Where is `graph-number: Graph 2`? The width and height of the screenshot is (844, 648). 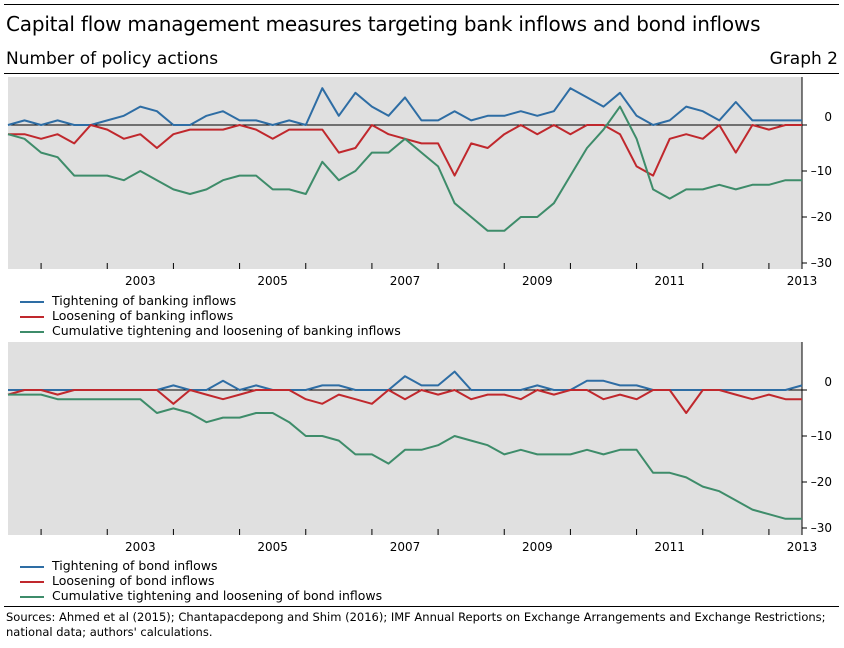
graph-number: Graph 2 is located at coordinates (803, 59).